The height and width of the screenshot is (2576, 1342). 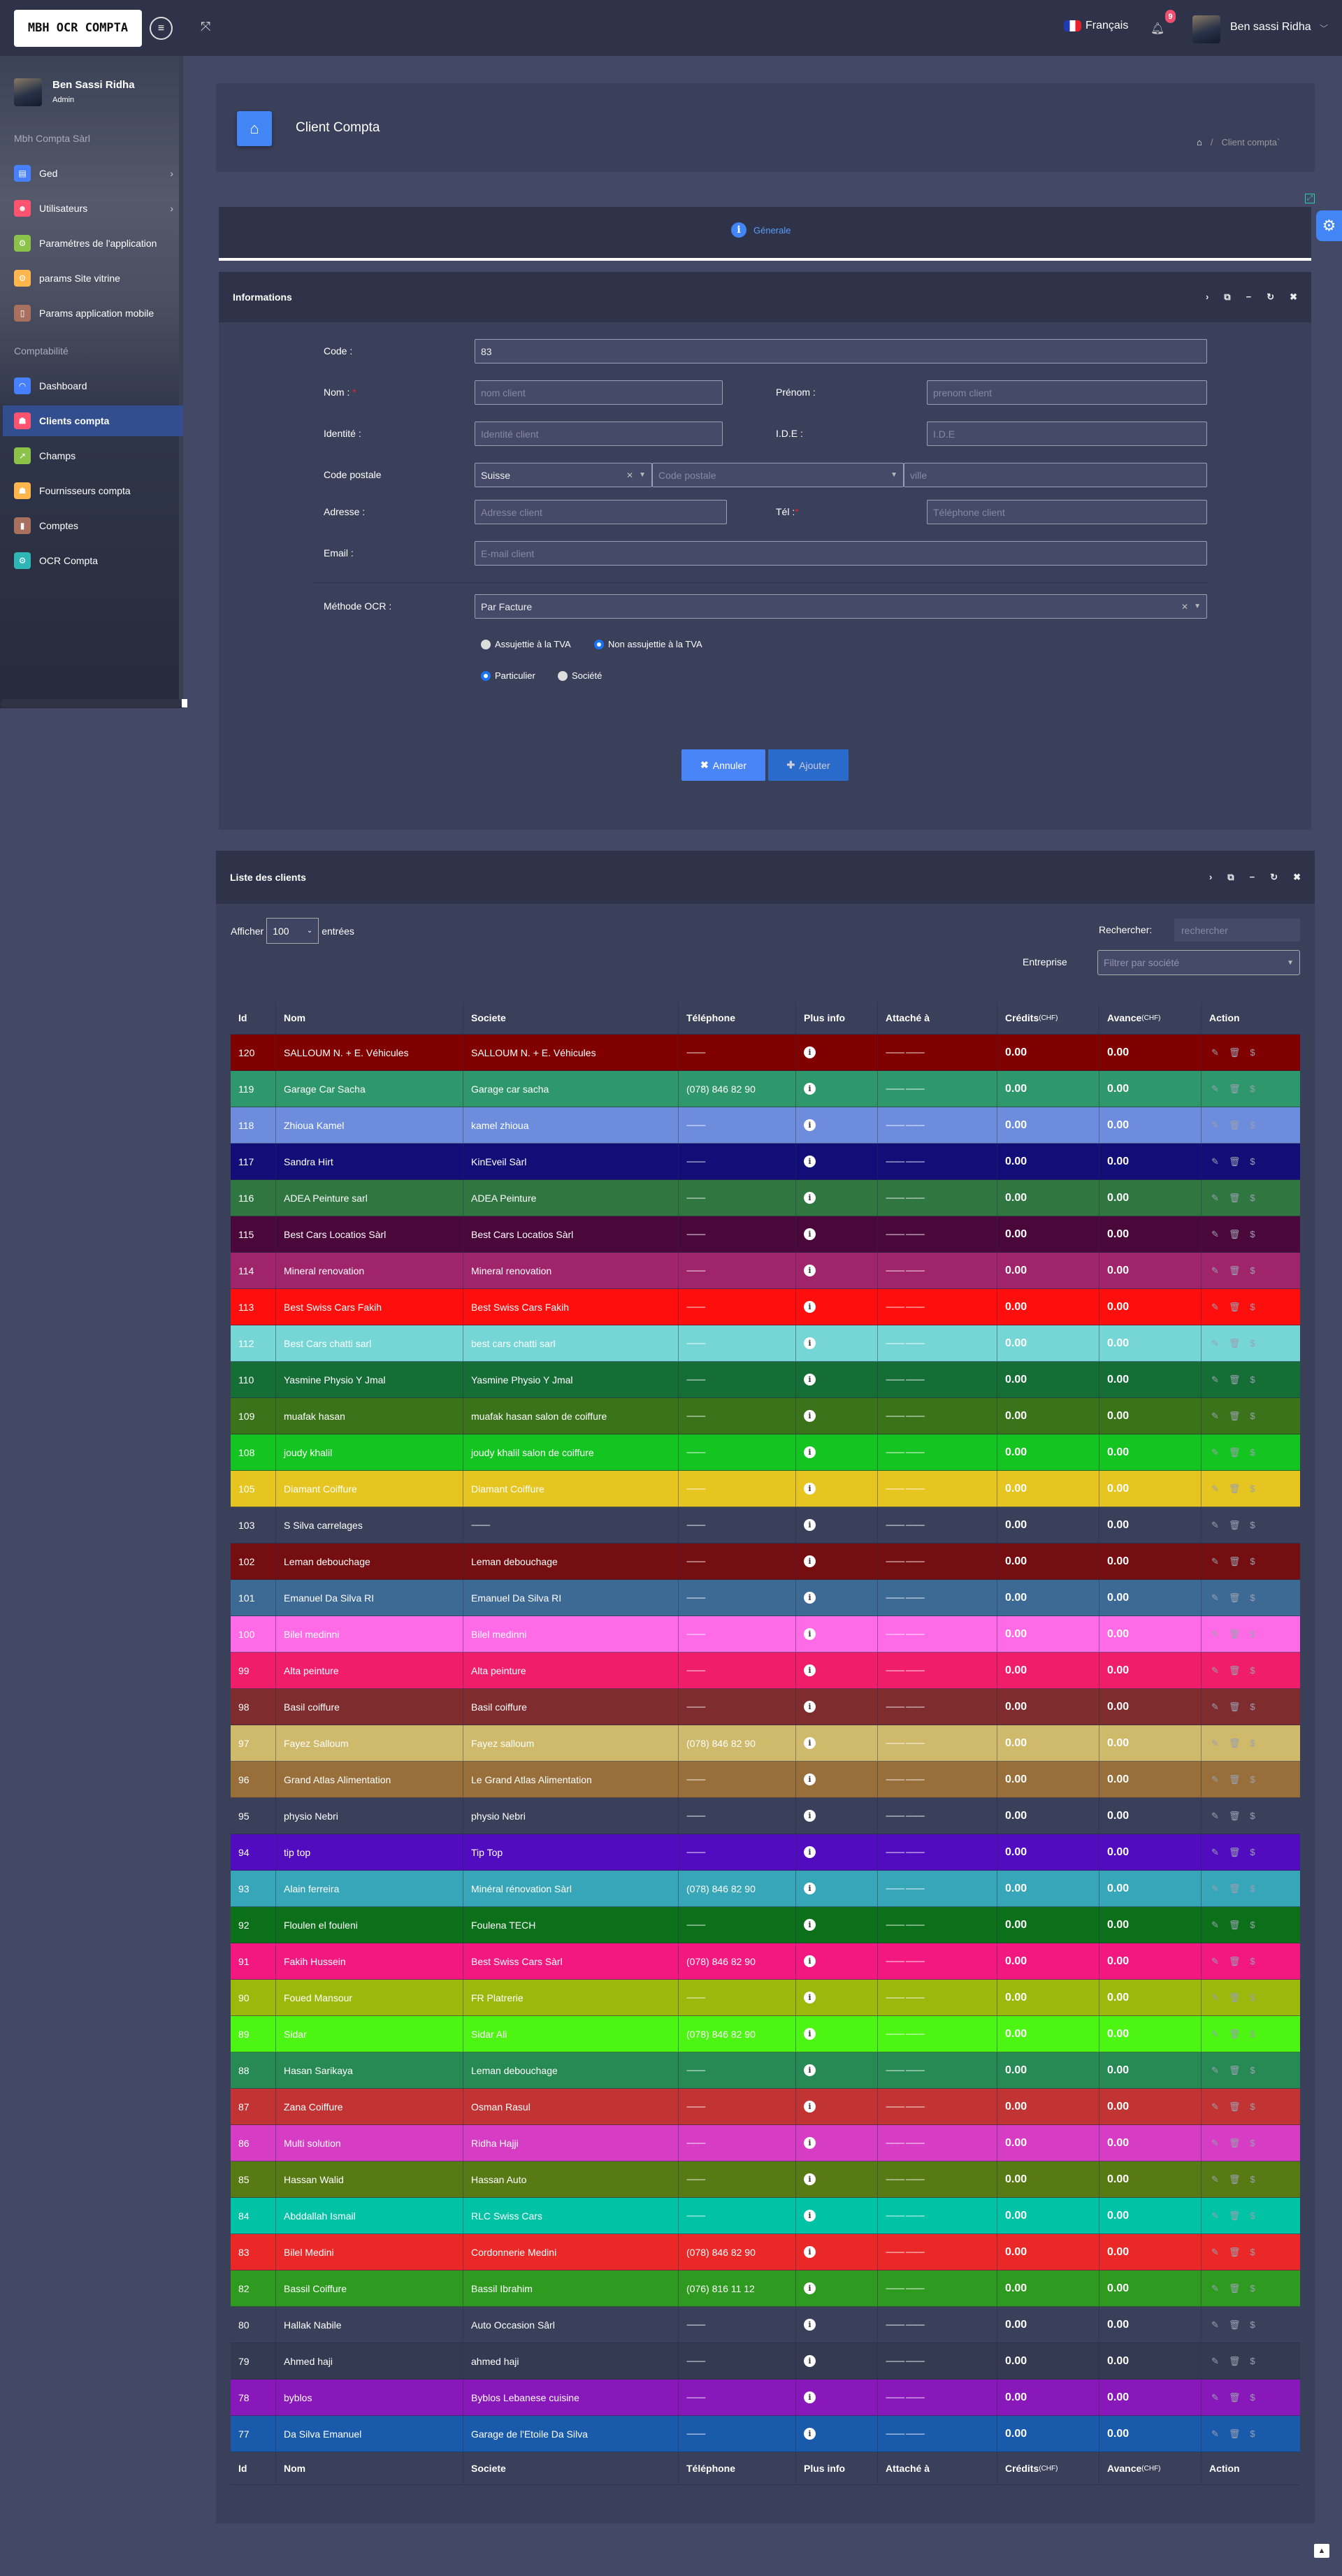 I want to click on close-icon: ✖, so click(x=1293, y=297).